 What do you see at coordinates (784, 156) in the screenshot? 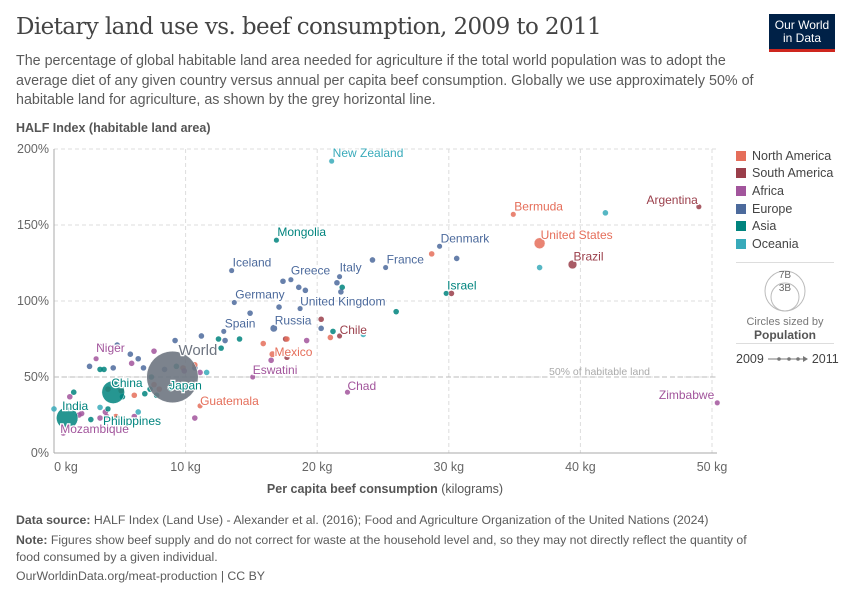
I see `legend-item-north-america: North America` at bounding box center [784, 156].